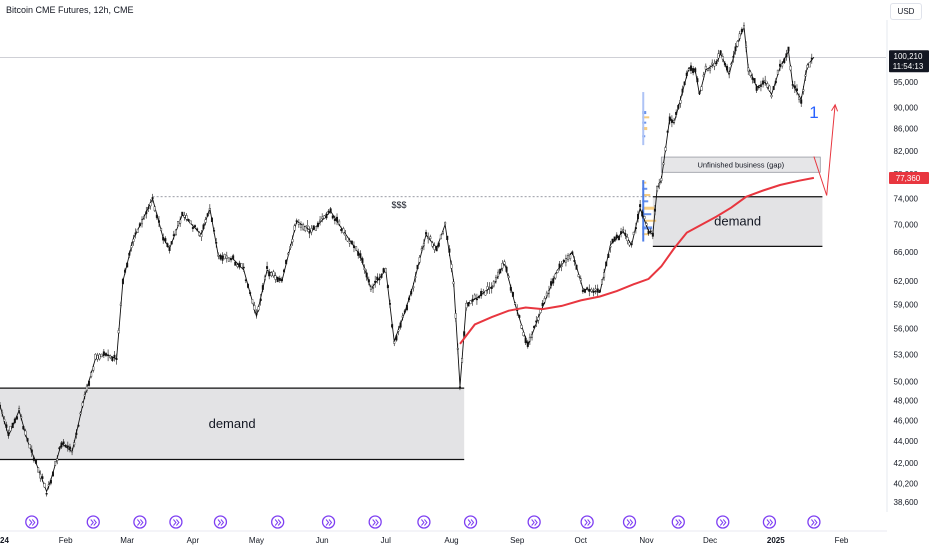  What do you see at coordinates (842, 540) in the screenshot?
I see `x-tick-label: Feb` at bounding box center [842, 540].